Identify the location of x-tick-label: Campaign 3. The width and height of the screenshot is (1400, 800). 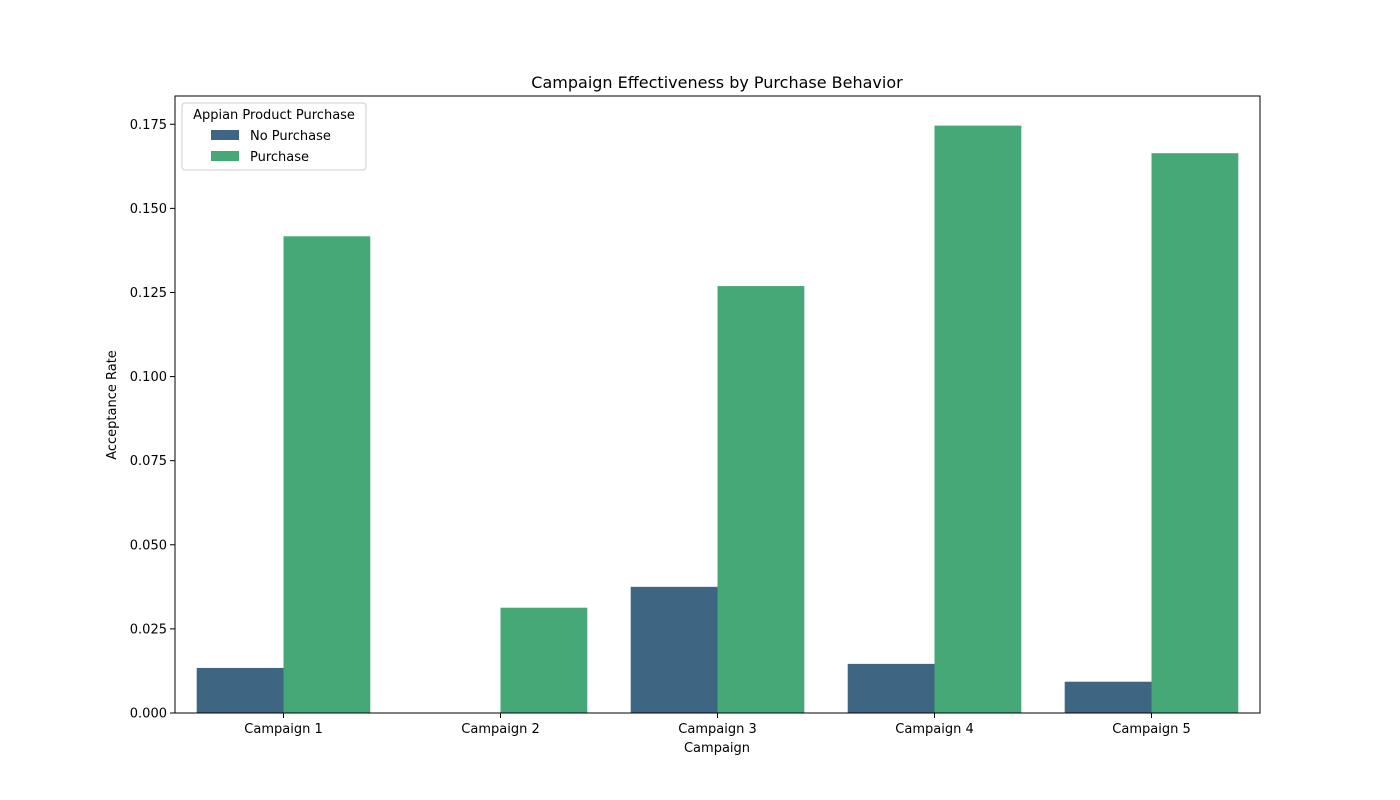
(717, 729).